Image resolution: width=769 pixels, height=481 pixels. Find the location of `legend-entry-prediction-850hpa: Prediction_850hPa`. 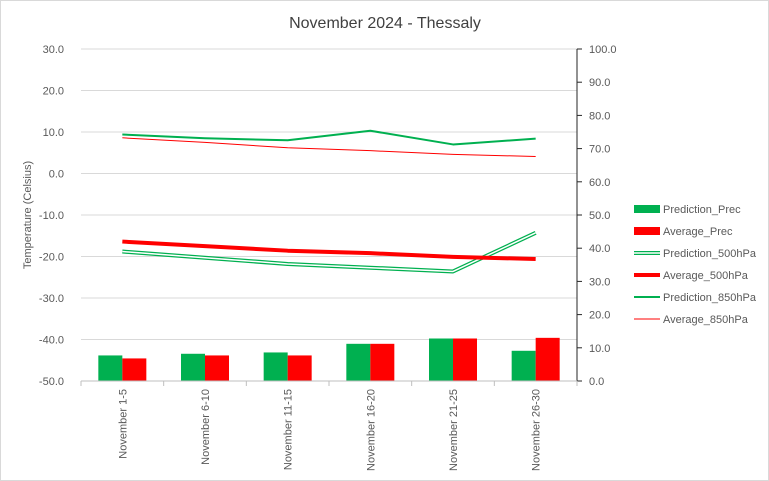

legend-entry-prediction-850hpa: Prediction_850hPa is located at coordinates (695, 298).